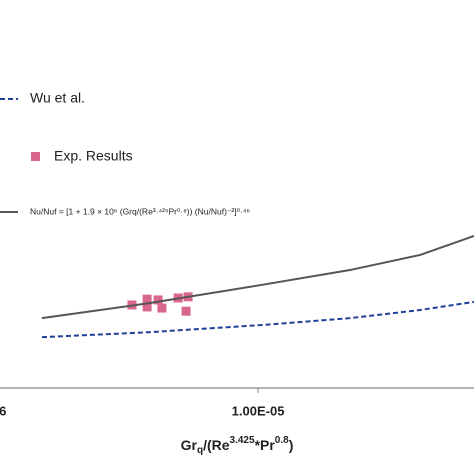  I want to click on data-line, so click(257, 319).